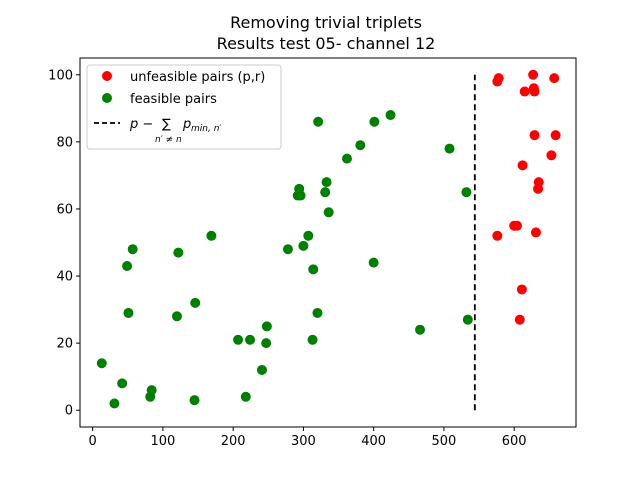 The height and width of the screenshot is (480, 640). What do you see at coordinates (373, 441) in the screenshot?
I see `x-tick-label: 400` at bounding box center [373, 441].